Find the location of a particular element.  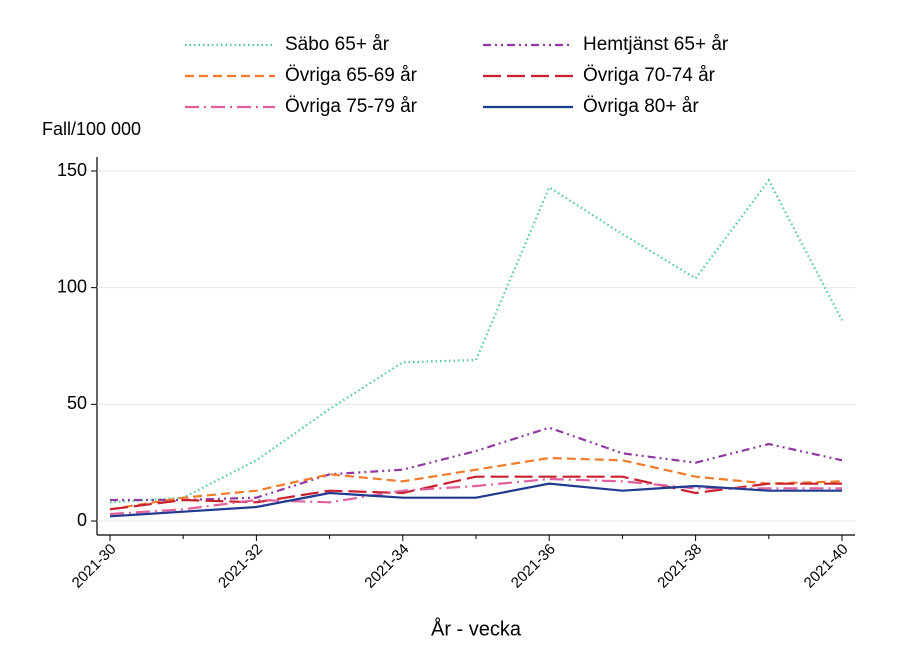

y-tick-label: 50 is located at coordinates (77, 403).